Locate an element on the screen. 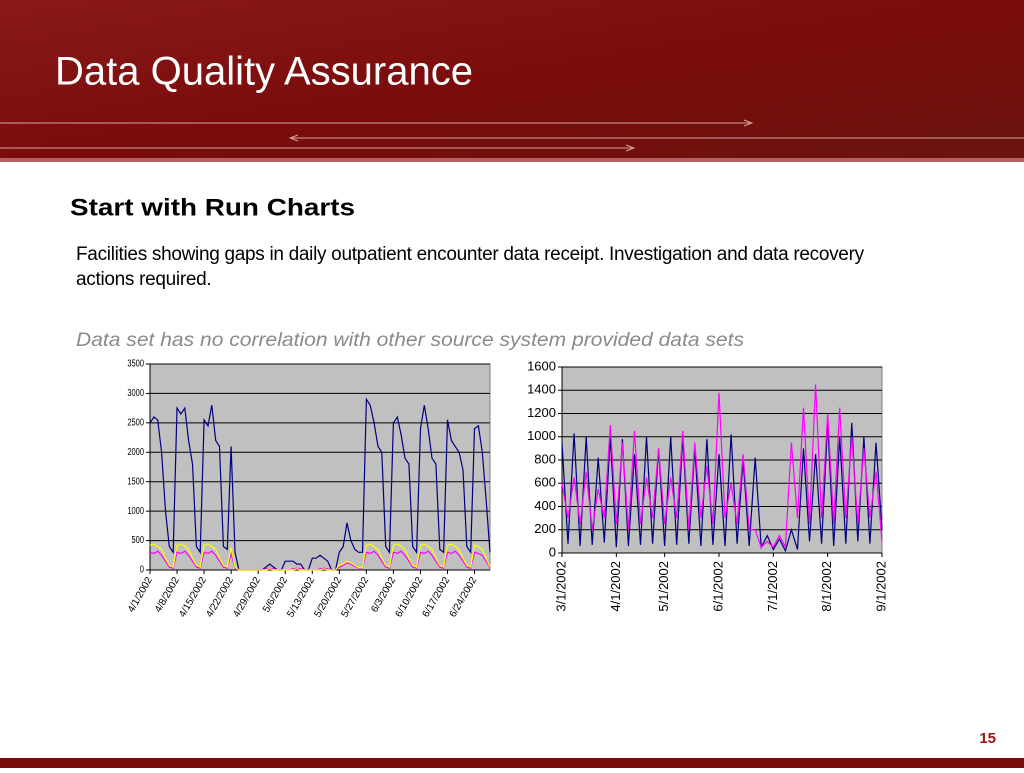 The image size is (1024, 773). x-tick-label: 6/3/2002 is located at coordinates (383, 595).